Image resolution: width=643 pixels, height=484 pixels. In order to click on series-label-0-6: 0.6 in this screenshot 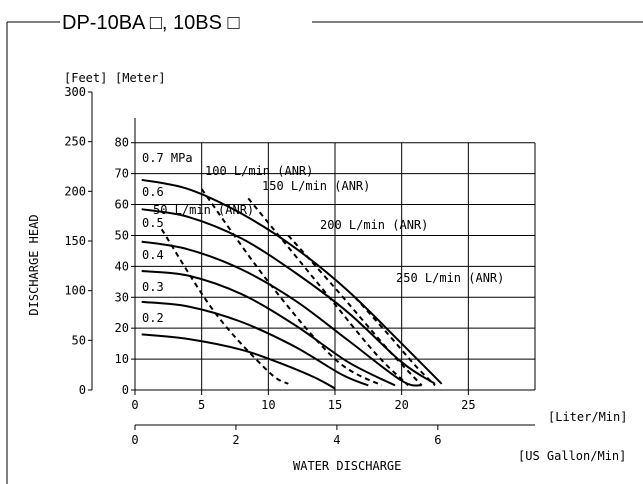, I will do `click(153, 192)`.